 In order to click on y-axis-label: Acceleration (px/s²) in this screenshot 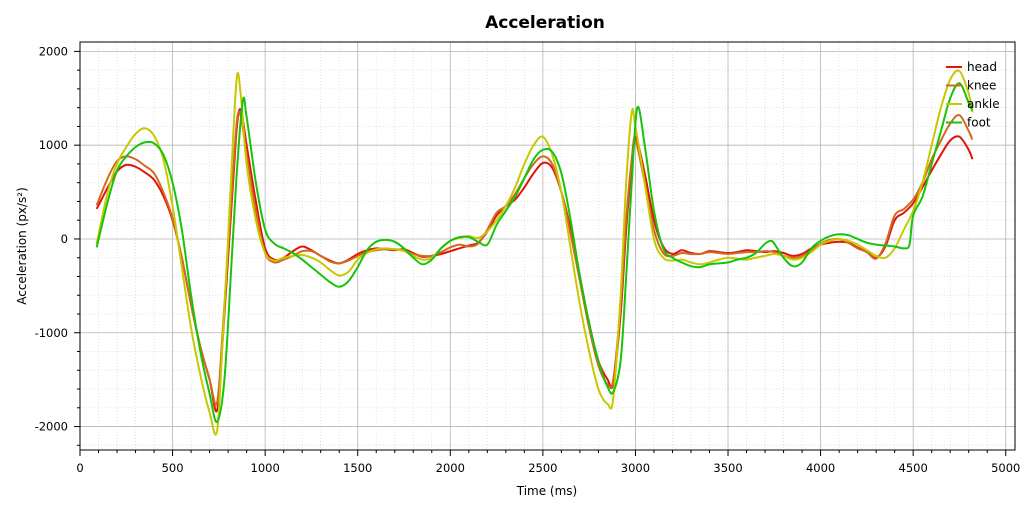, I will do `click(22, 246)`.